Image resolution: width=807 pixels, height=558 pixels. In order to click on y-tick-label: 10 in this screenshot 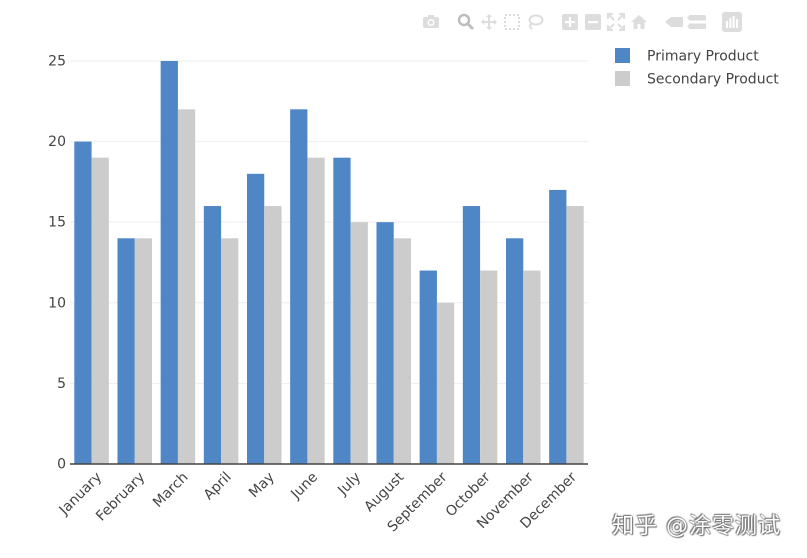, I will do `click(57, 303)`.